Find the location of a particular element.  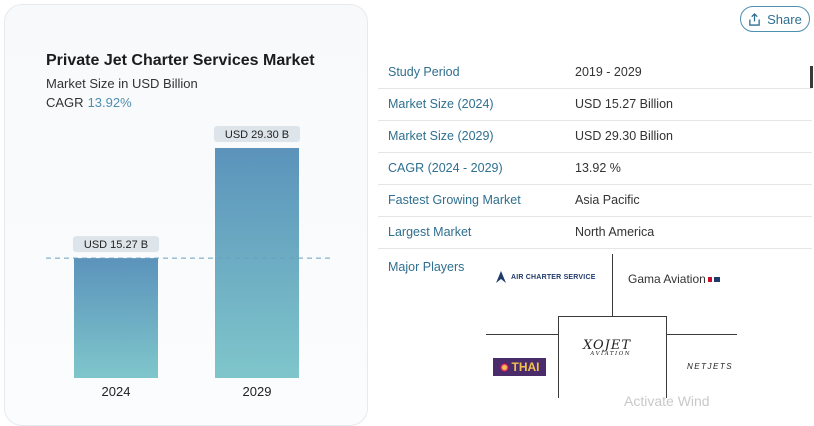

data-label: USD 15.27 B is located at coordinates (116, 245).